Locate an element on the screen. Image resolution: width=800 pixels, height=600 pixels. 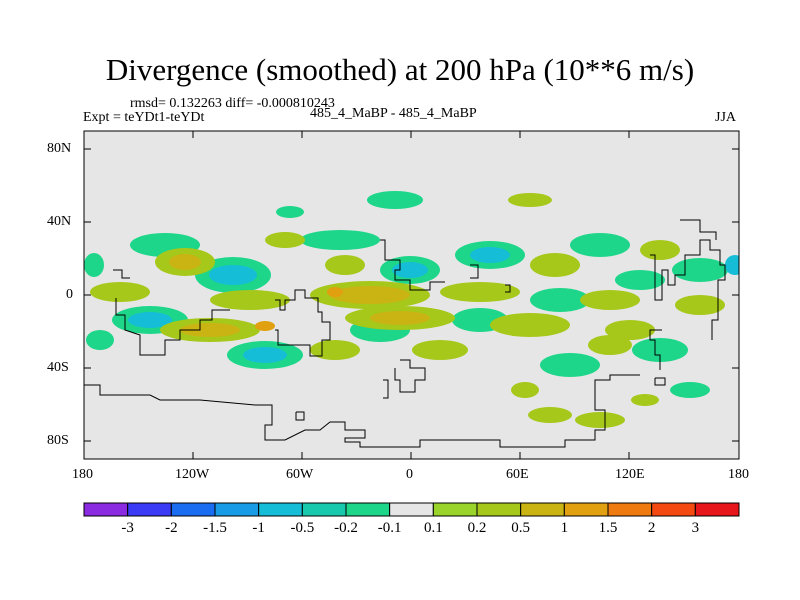
lat-label-80s: 80S is located at coordinates (58, 440).